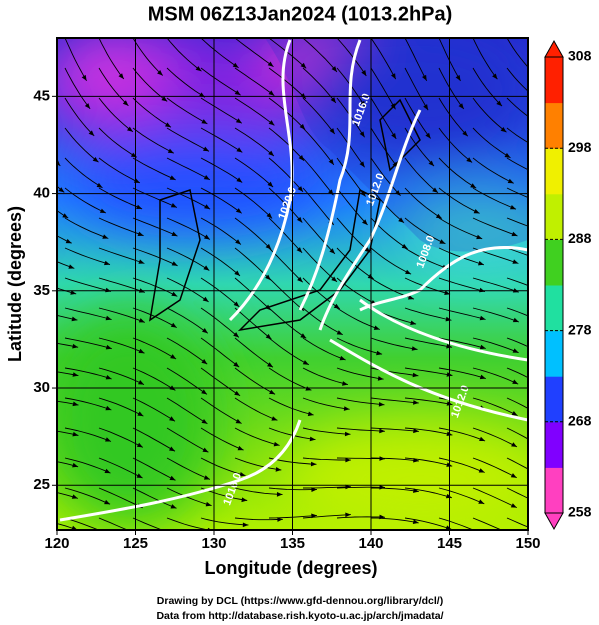  I want to click on y-tick-label: 35, so click(41, 290).